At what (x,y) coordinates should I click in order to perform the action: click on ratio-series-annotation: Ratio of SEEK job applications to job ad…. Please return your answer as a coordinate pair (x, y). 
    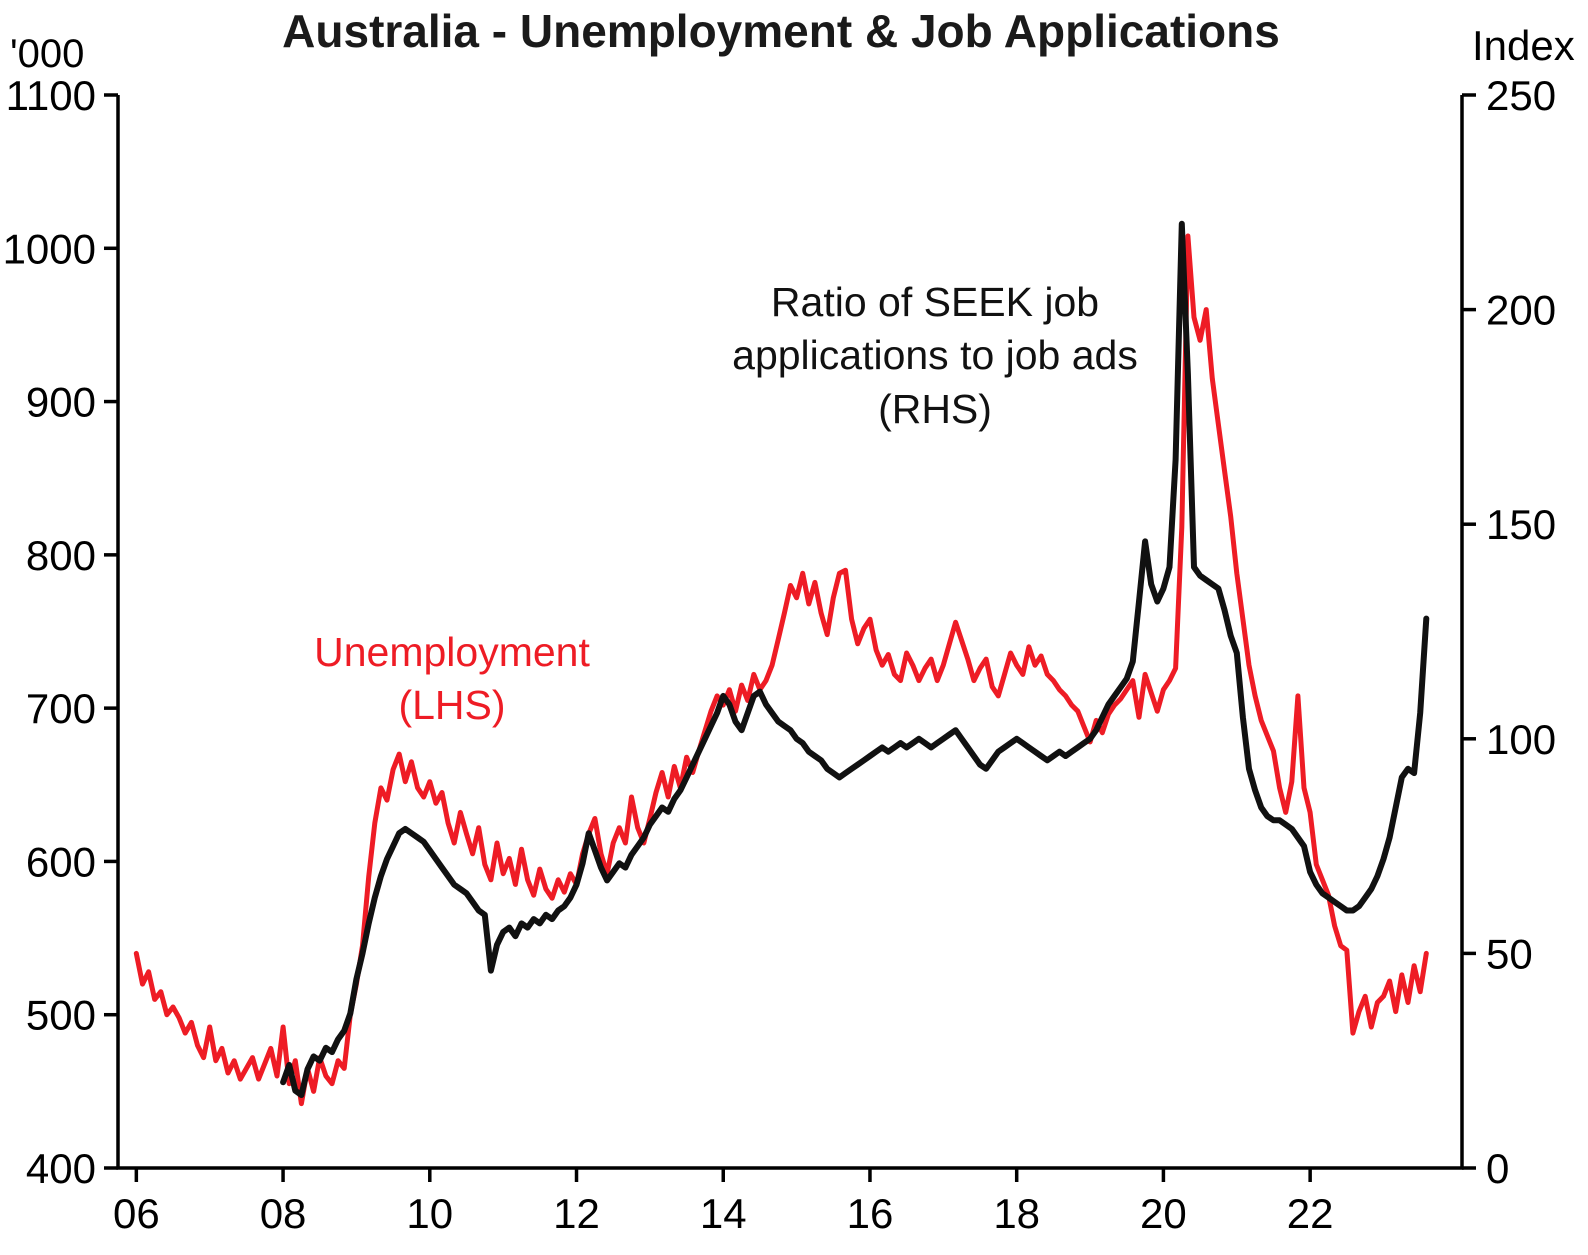
    Looking at the image, I should click on (935, 355).